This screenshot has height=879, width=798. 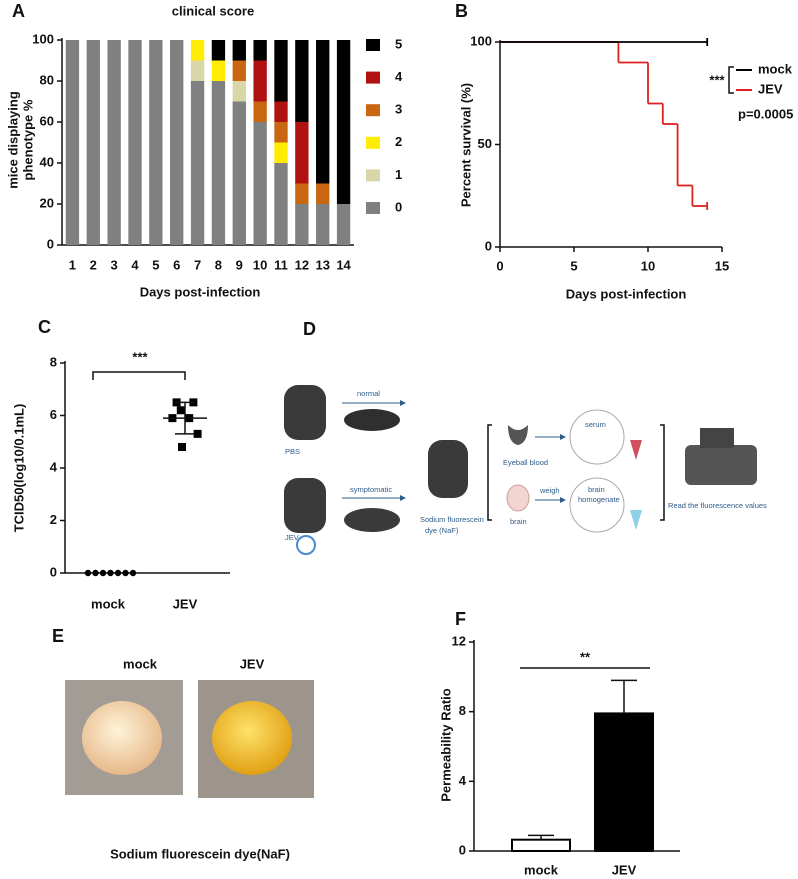 I want to click on diagram-label: PBS, so click(x=292, y=451).